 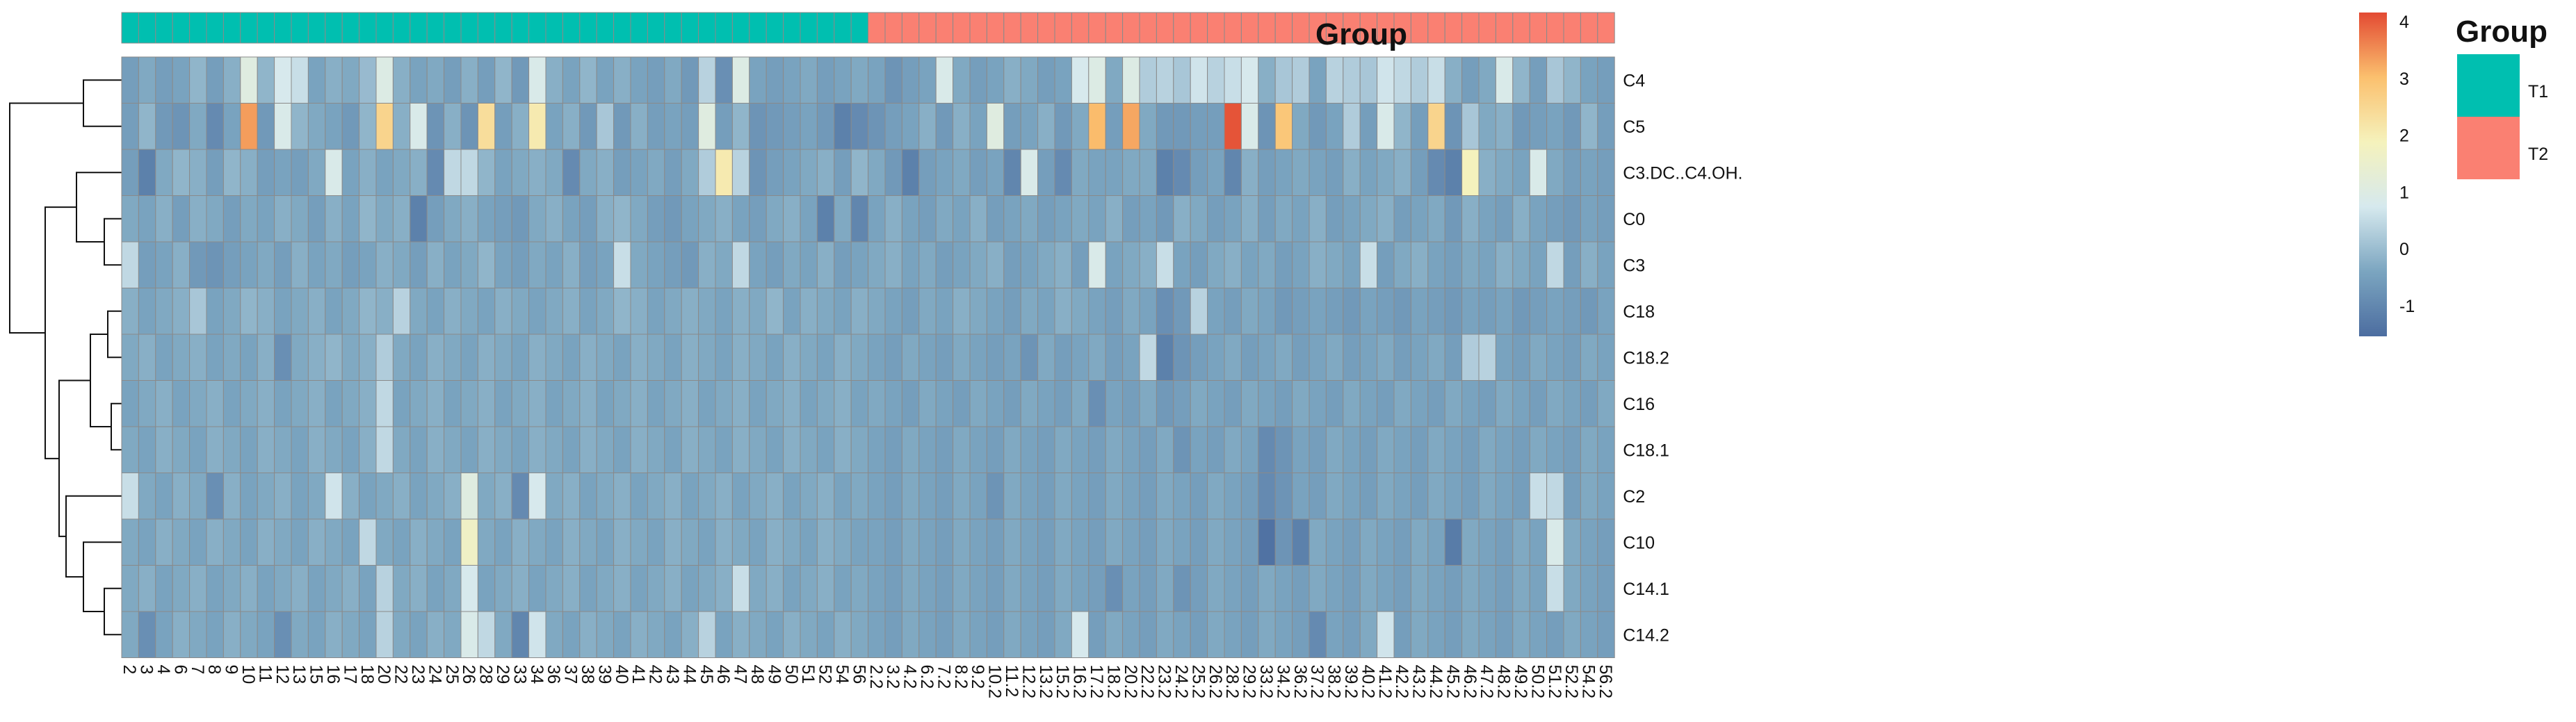 What do you see at coordinates (1028, 682) in the screenshot?
I see `column-label: 12.2` at bounding box center [1028, 682].